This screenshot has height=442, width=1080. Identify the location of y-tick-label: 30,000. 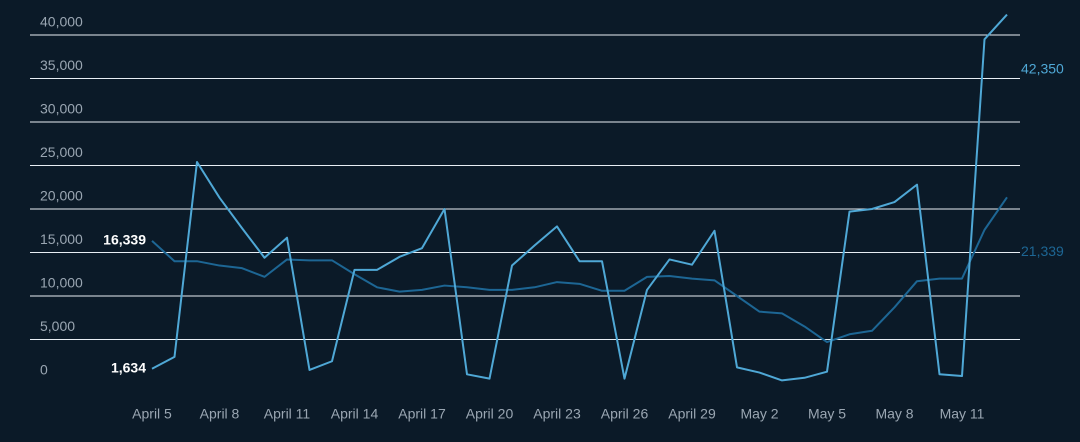
(61, 109).